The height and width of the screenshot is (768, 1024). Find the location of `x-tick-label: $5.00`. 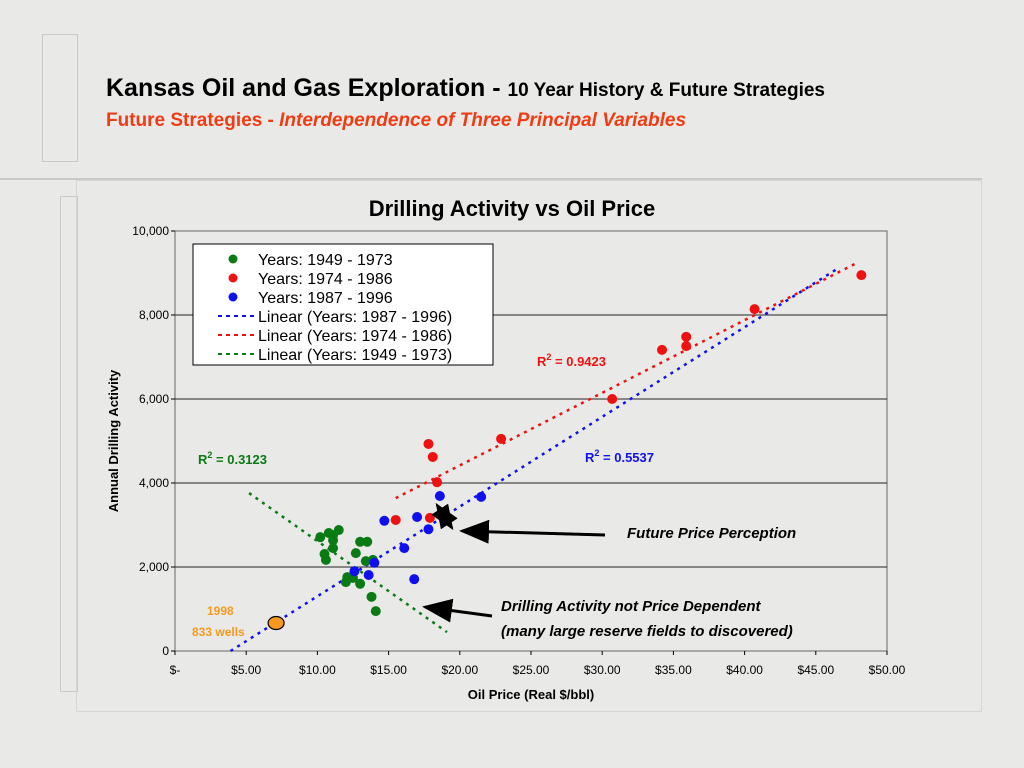

x-tick-label: $5.00 is located at coordinates (246, 670).